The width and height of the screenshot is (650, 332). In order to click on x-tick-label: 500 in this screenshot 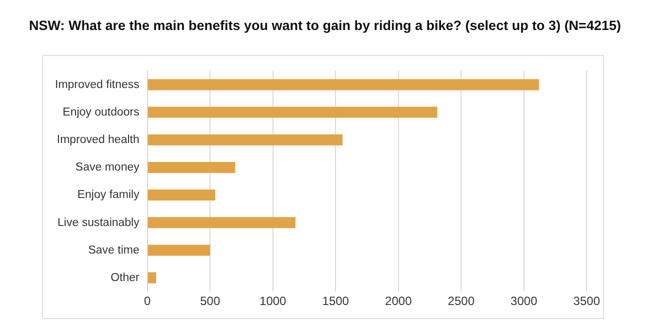, I will do `click(210, 301)`.